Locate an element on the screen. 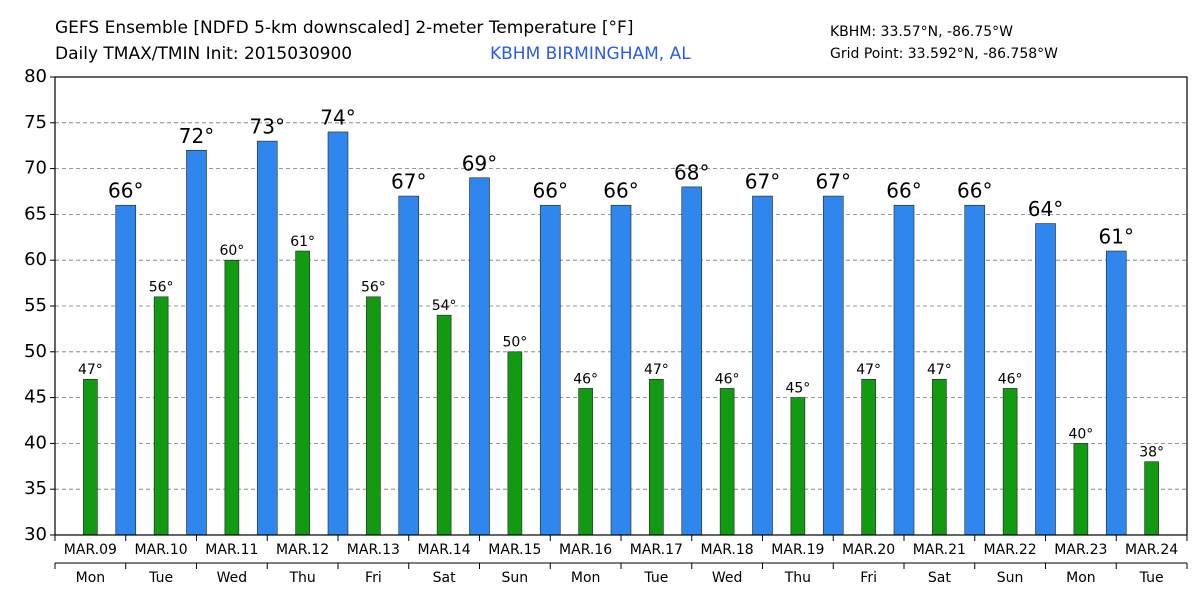 The height and width of the screenshot is (600, 1200). data-label: 56° is located at coordinates (373, 288).